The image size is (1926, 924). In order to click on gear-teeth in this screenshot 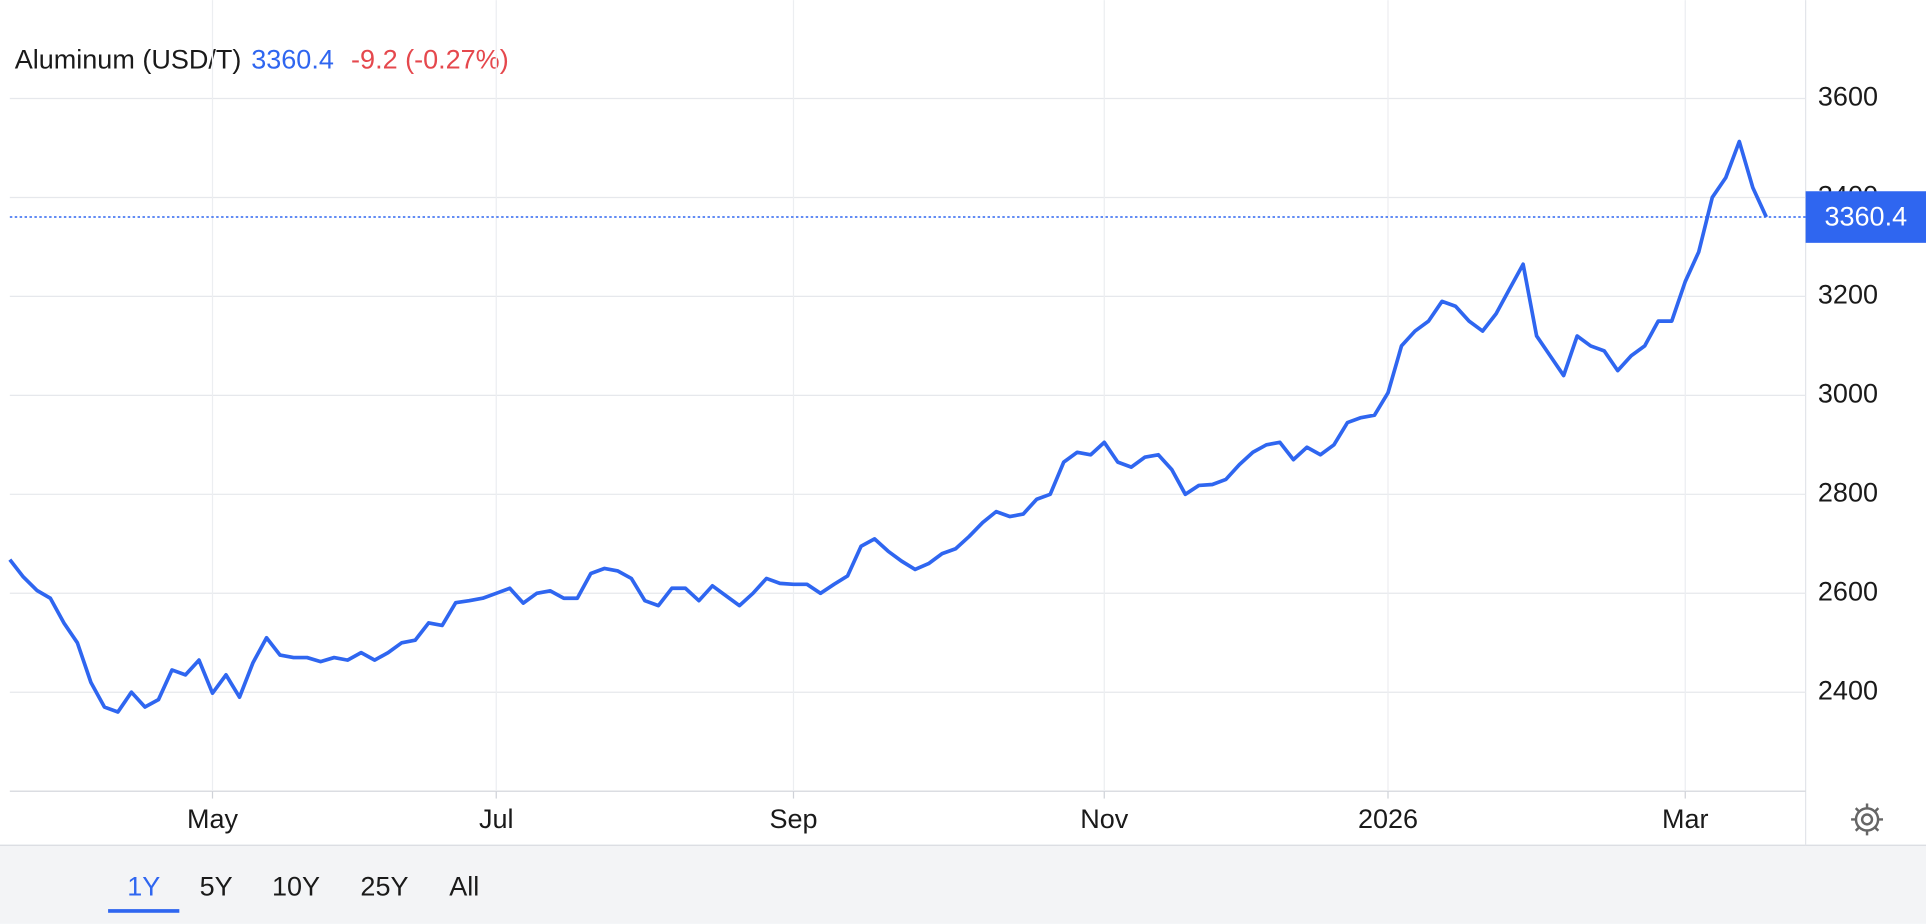, I will do `click(1867, 819)`.